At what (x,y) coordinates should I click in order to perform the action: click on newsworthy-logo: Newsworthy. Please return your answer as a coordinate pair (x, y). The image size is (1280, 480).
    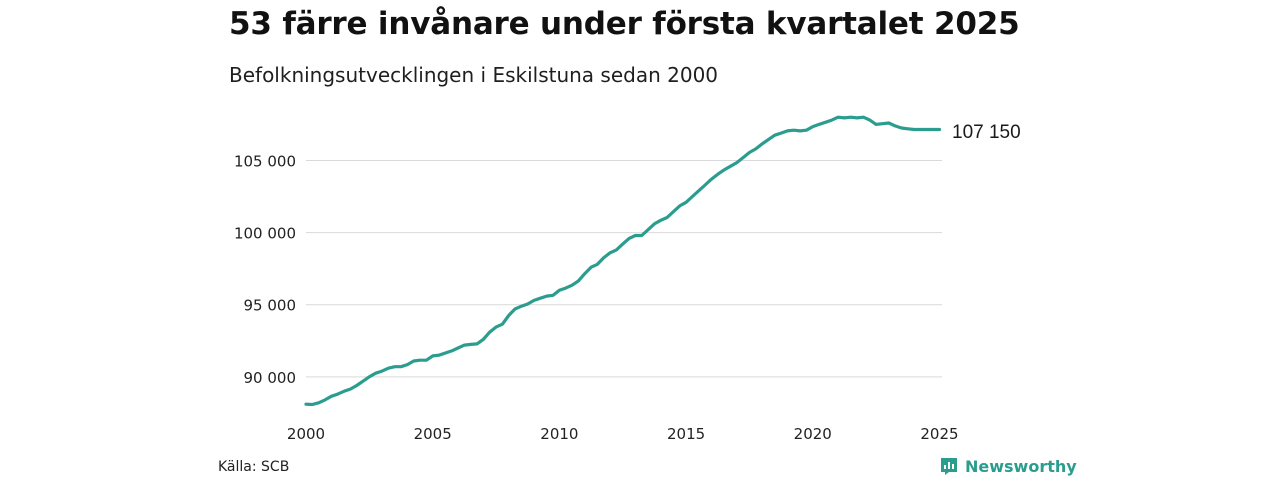
    Looking at the image, I should click on (1008, 466).